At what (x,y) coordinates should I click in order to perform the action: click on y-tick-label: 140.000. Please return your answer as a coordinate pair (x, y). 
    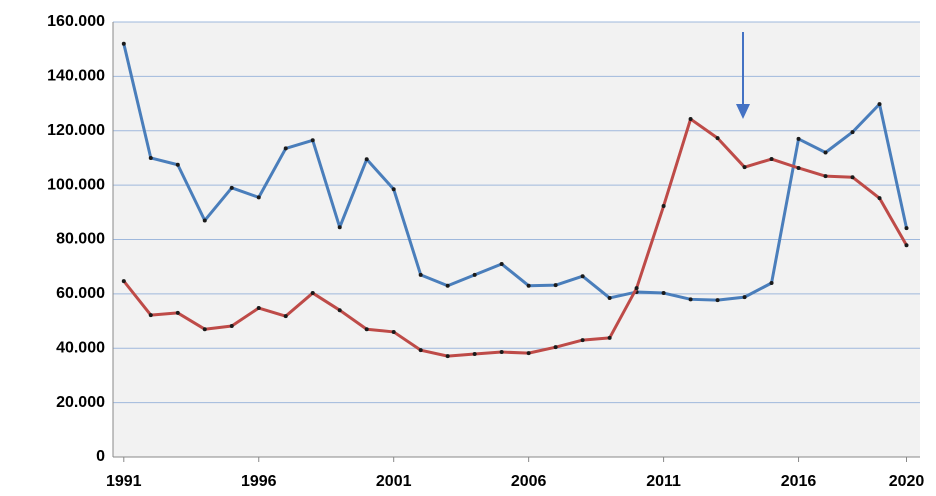
    Looking at the image, I should click on (76, 76).